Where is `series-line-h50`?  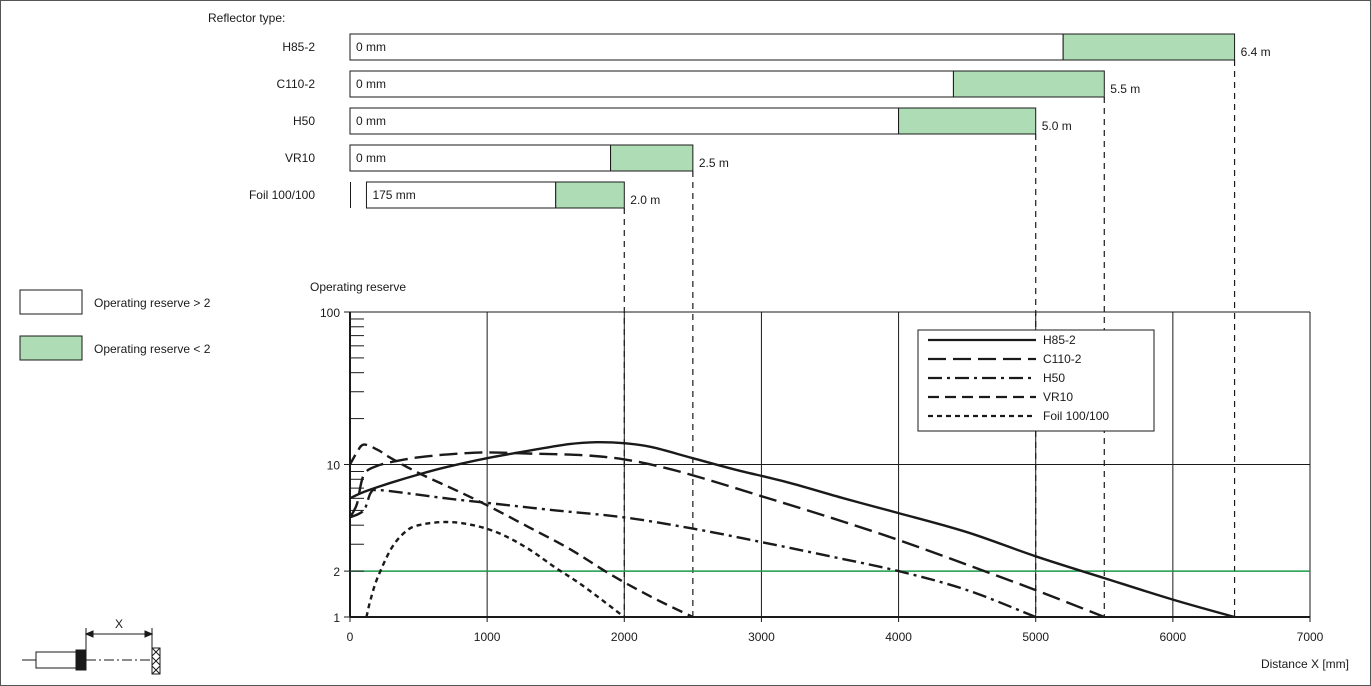
series-line-h50 is located at coordinates (693, 553).